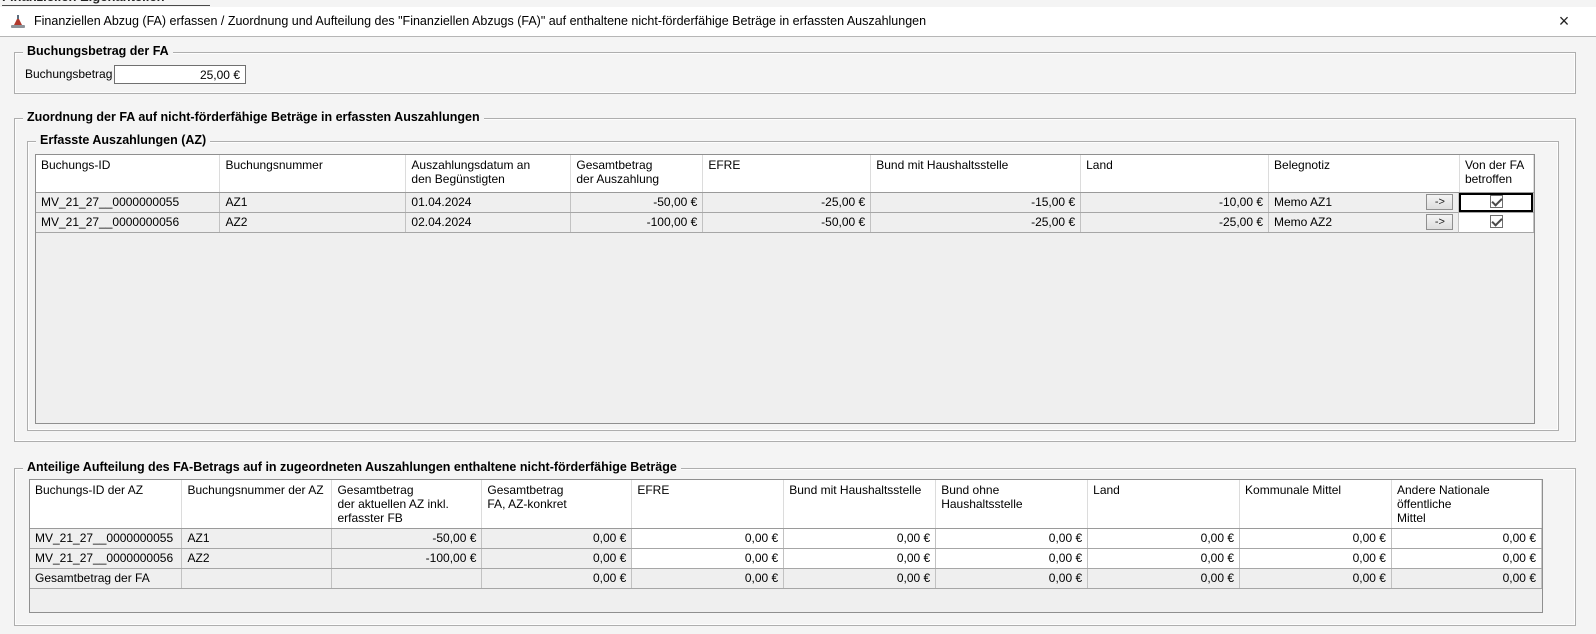  I want to click on col-header-andere-mittel: Andere Nationale öffentliche Mittel, so click(1466, 504).